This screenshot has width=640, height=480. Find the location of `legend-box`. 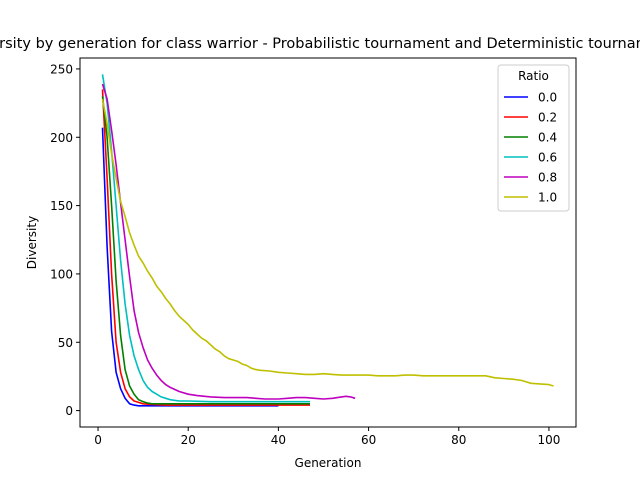

legend-box is located at coordinates (533, 138).